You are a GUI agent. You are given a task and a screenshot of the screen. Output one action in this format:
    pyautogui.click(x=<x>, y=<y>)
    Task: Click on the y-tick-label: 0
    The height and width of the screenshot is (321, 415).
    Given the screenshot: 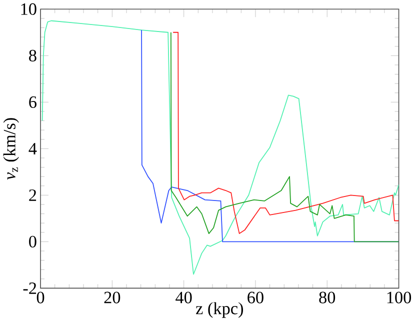 What is the action you would take?
    pyautogui.click(x=32, y=242)
    